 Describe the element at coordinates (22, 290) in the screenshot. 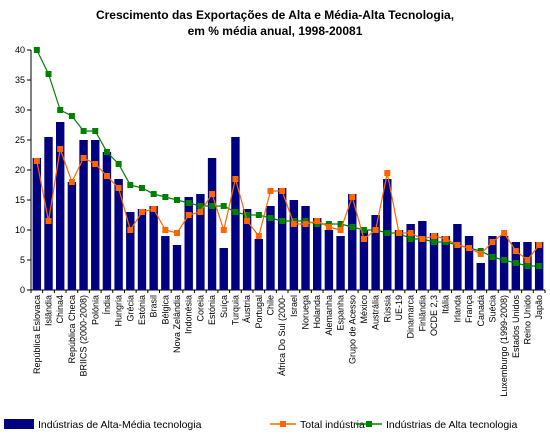

I see `y-tick-label: 0` at that location.